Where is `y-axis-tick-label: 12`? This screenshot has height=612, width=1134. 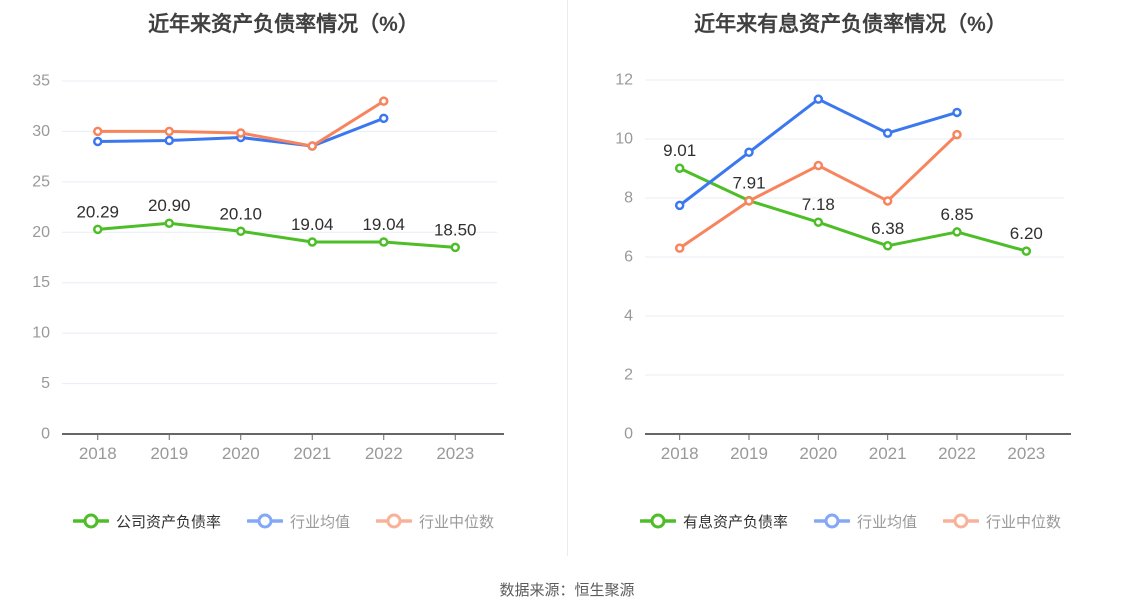 y-axis-tick-label: 12 is located at coordinates (624, 80).